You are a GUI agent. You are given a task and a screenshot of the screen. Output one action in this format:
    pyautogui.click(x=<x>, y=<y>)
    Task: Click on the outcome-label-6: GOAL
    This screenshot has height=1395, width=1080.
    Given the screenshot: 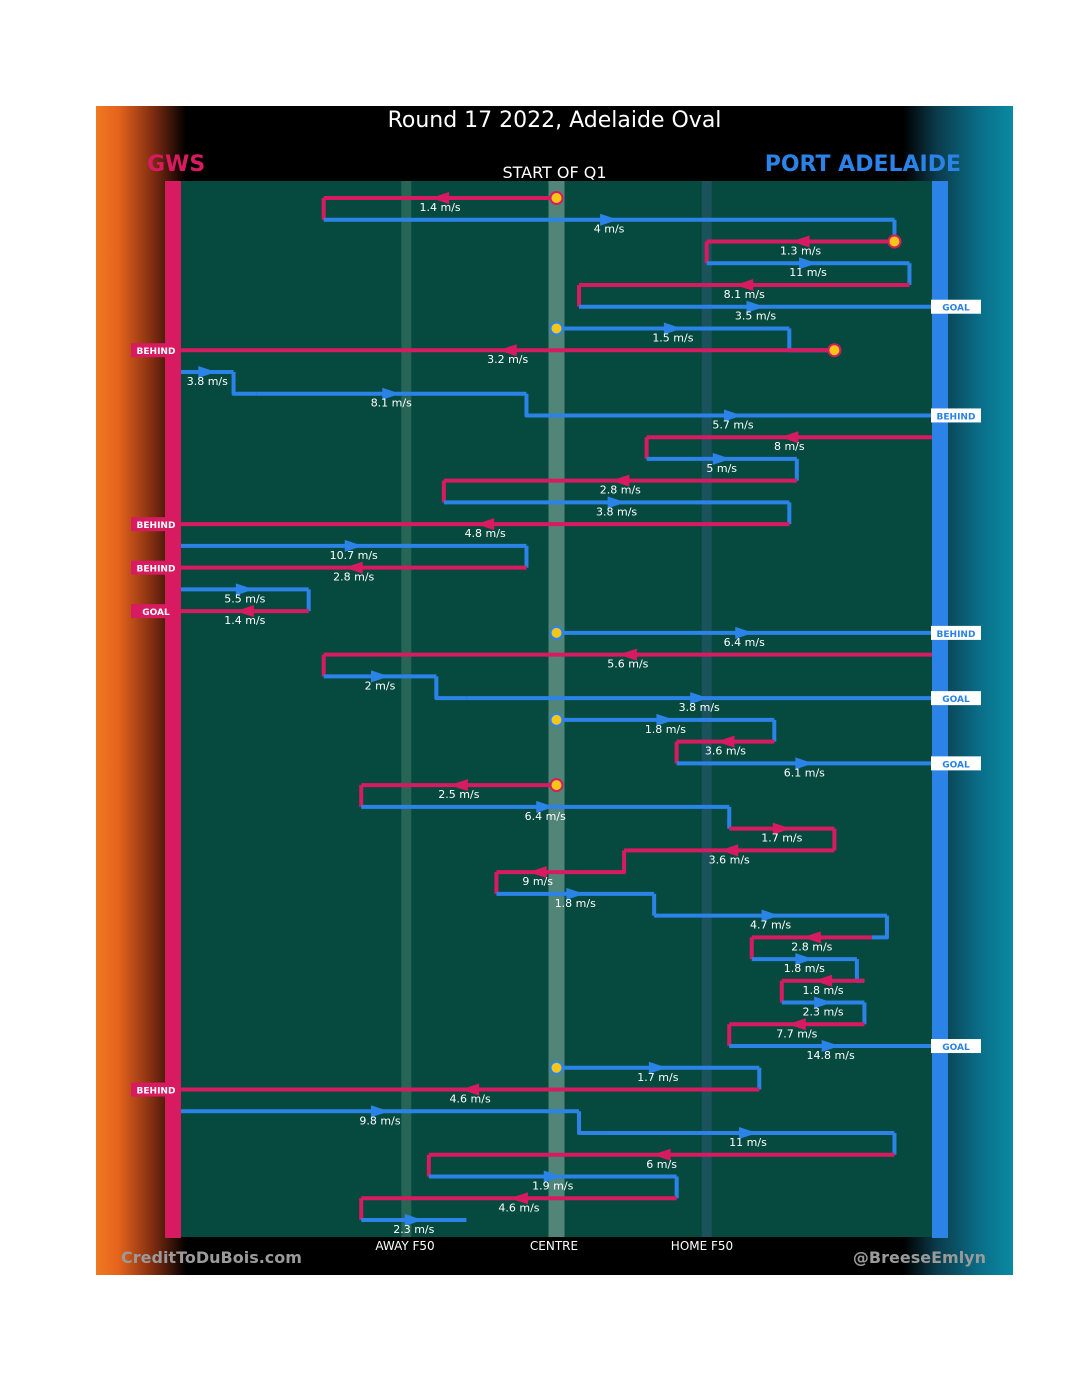 What is the action you would take?
    pyautogui.click(x=956, y=309)
    